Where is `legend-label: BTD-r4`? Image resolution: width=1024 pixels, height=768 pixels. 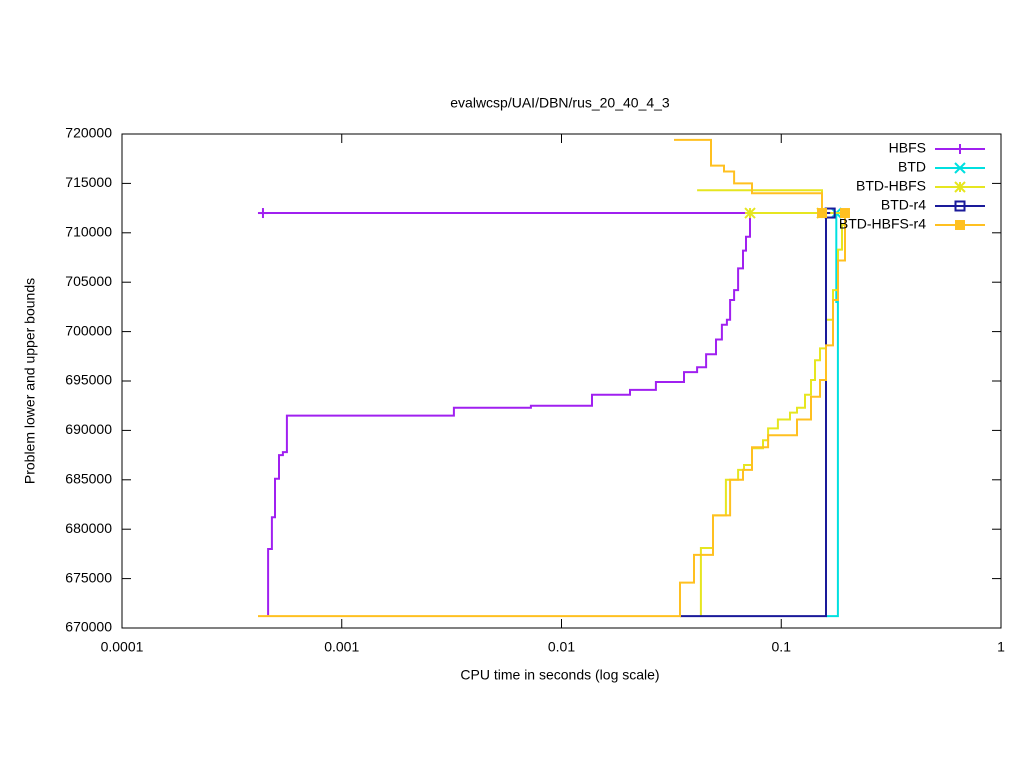 legend-label: BTD-r4 is located at coordinates (903, 205).